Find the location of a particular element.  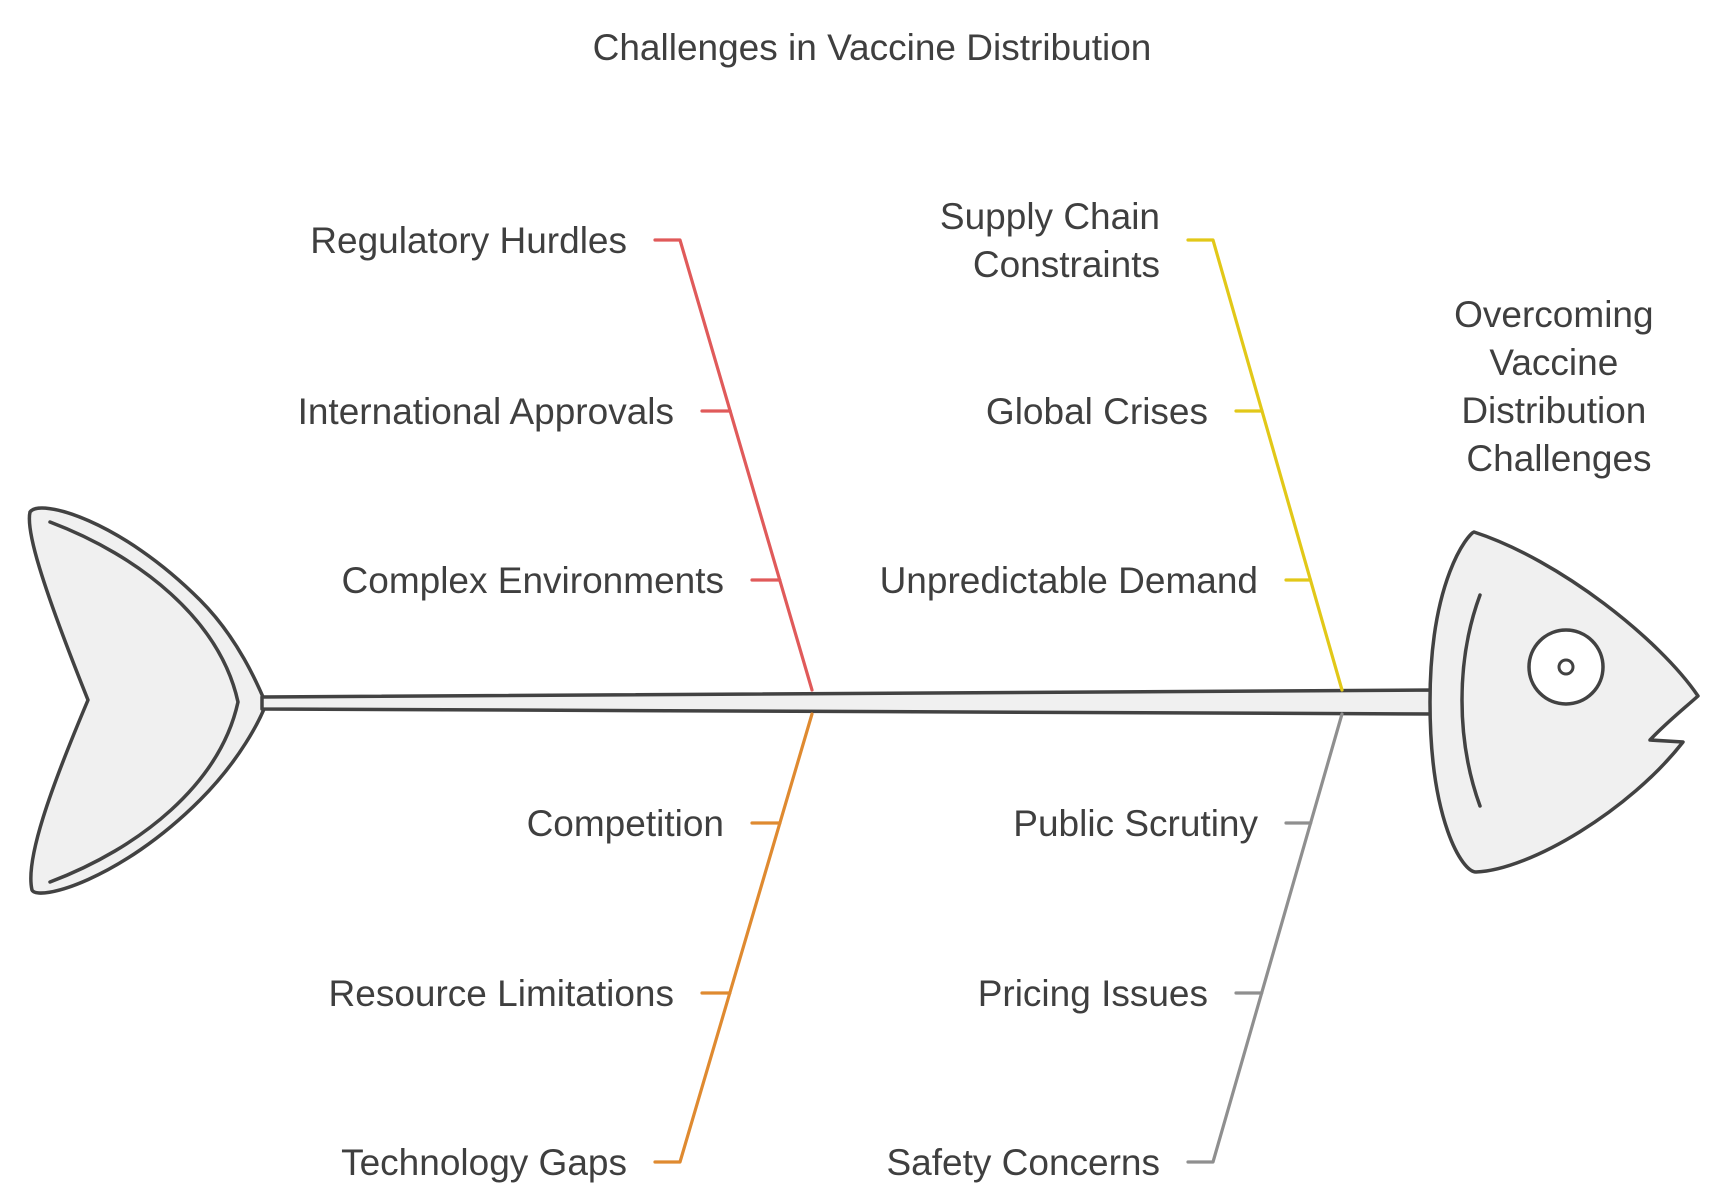

bone-lower-left is located at coordinates (733, 938).